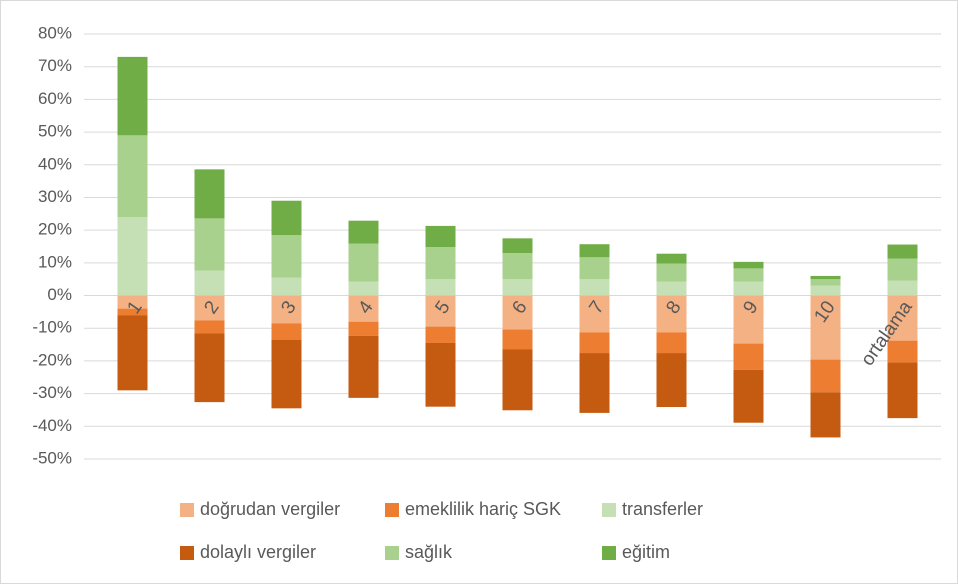 The width and height of the screenshot is (958, 584). I want to click on y-tick-label: 50%, so click(55, 131).